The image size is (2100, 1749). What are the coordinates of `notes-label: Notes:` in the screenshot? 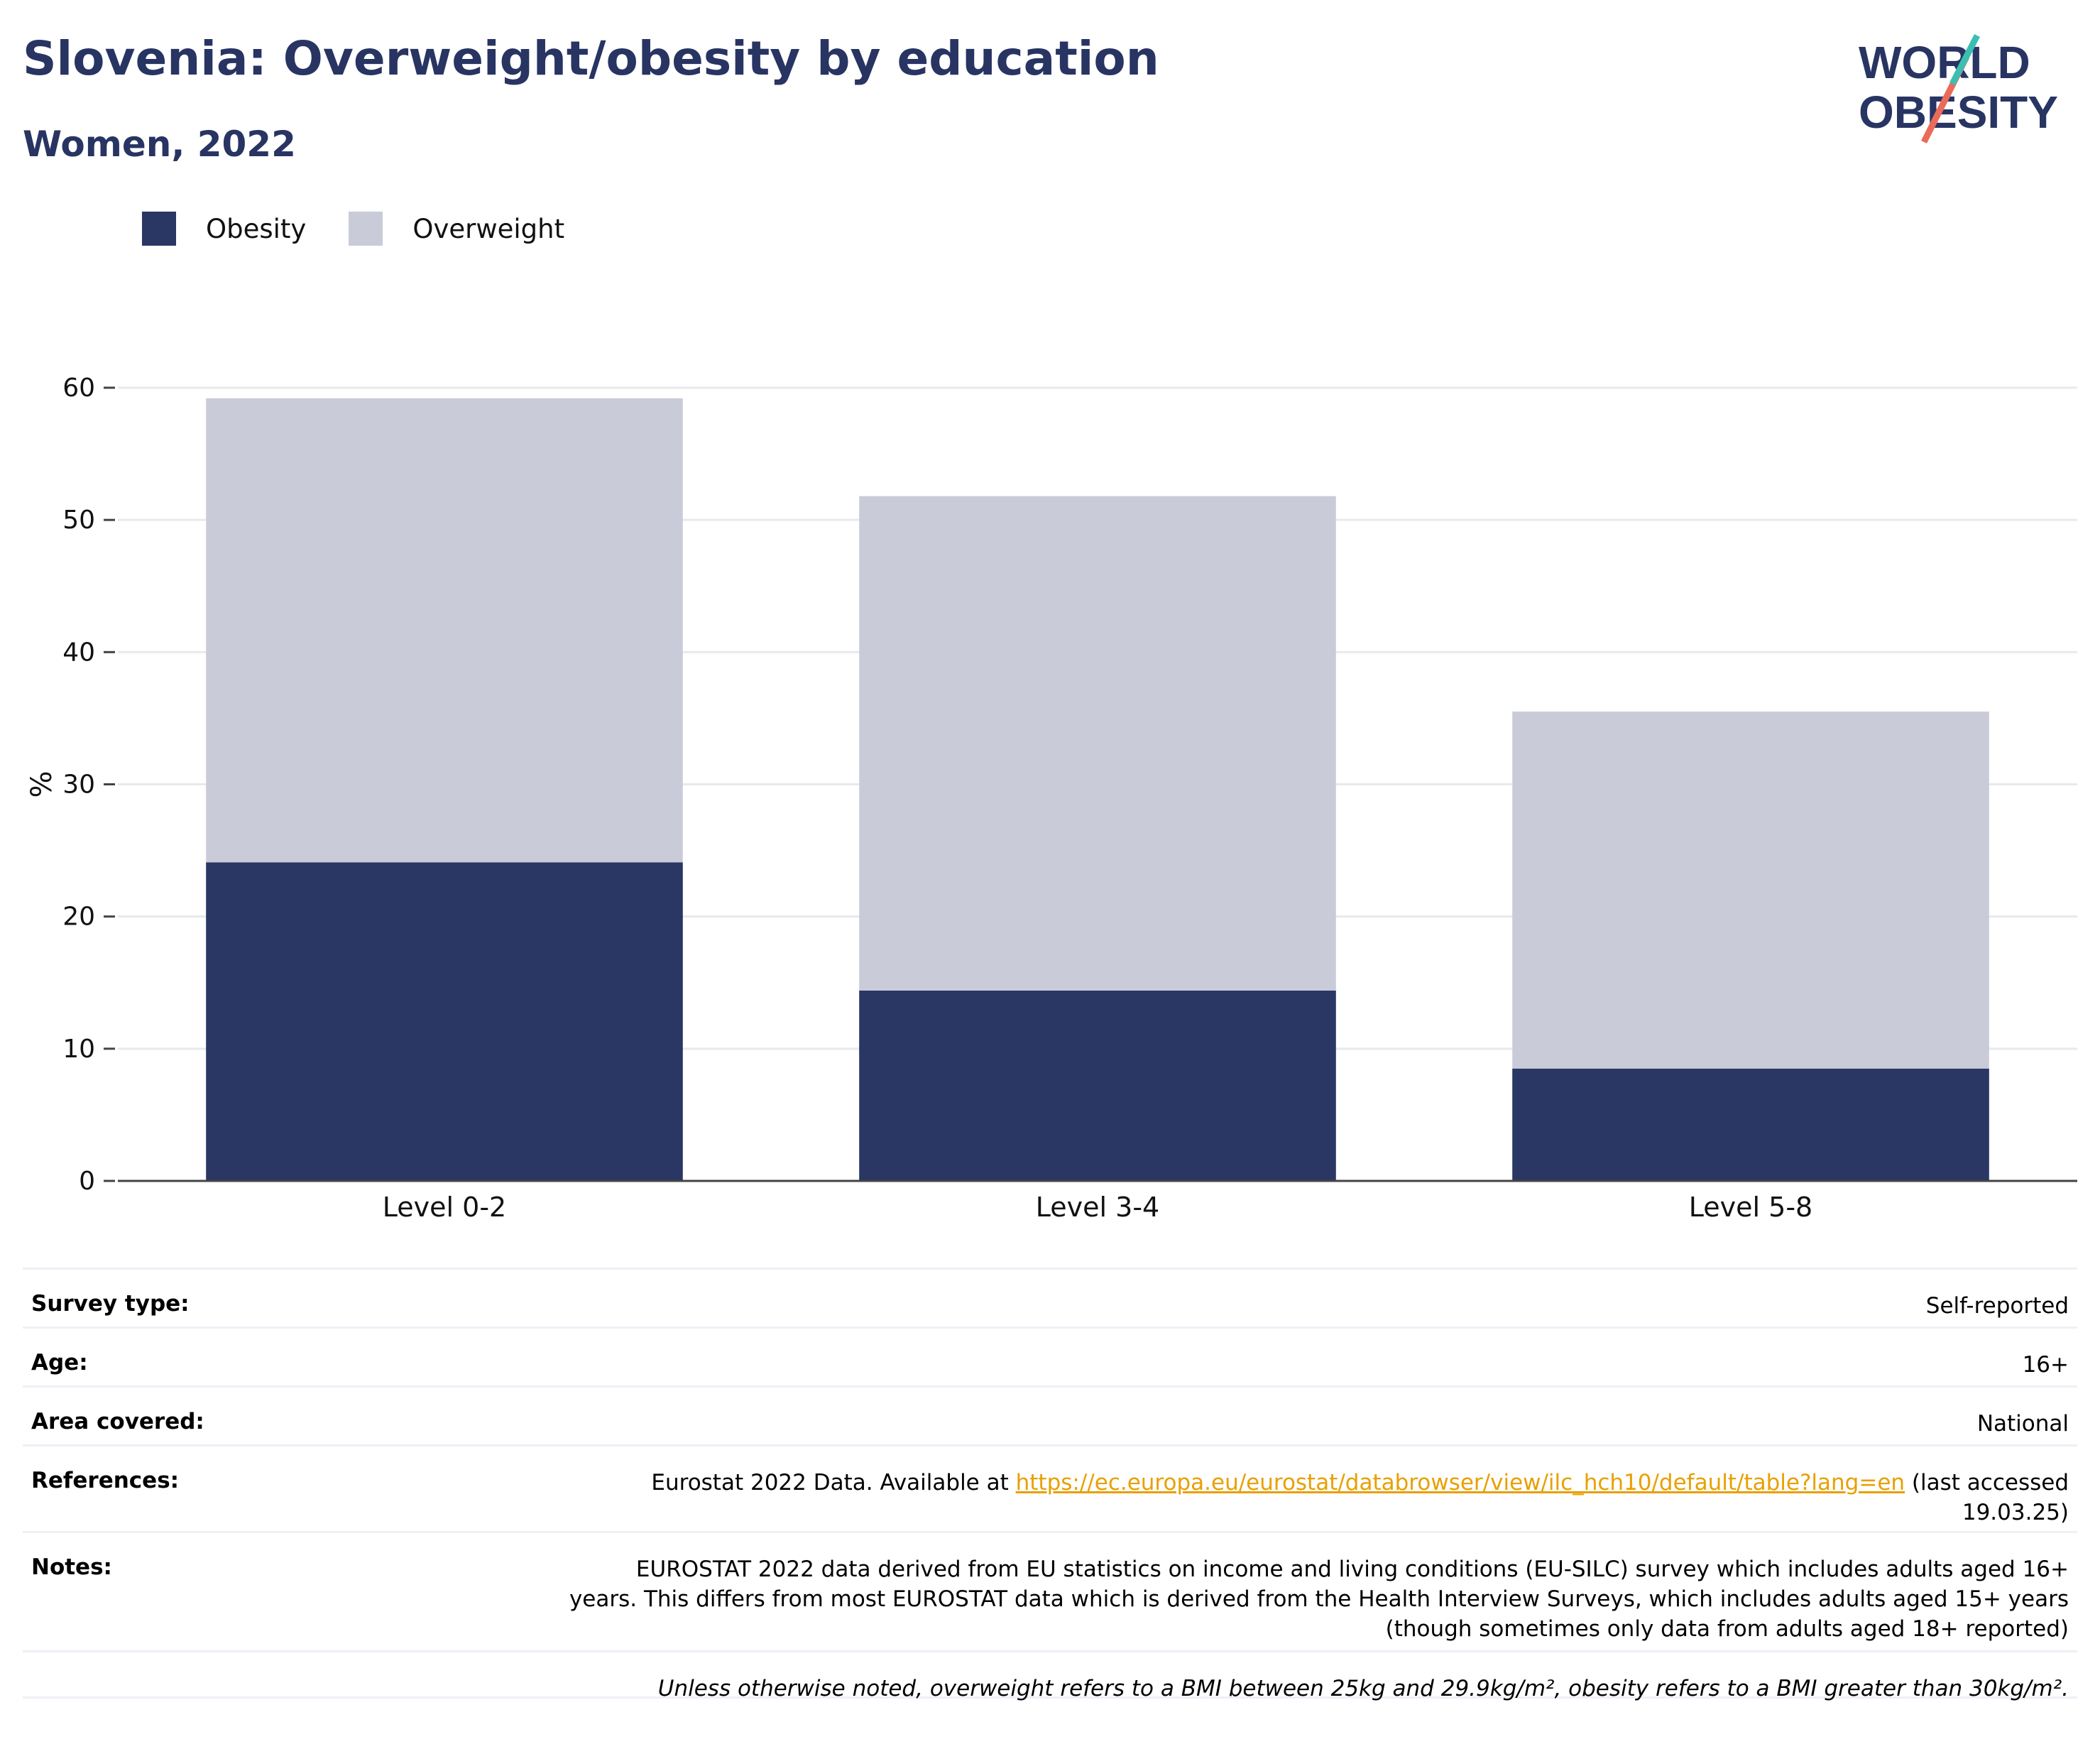 It's located at (71, 1567).